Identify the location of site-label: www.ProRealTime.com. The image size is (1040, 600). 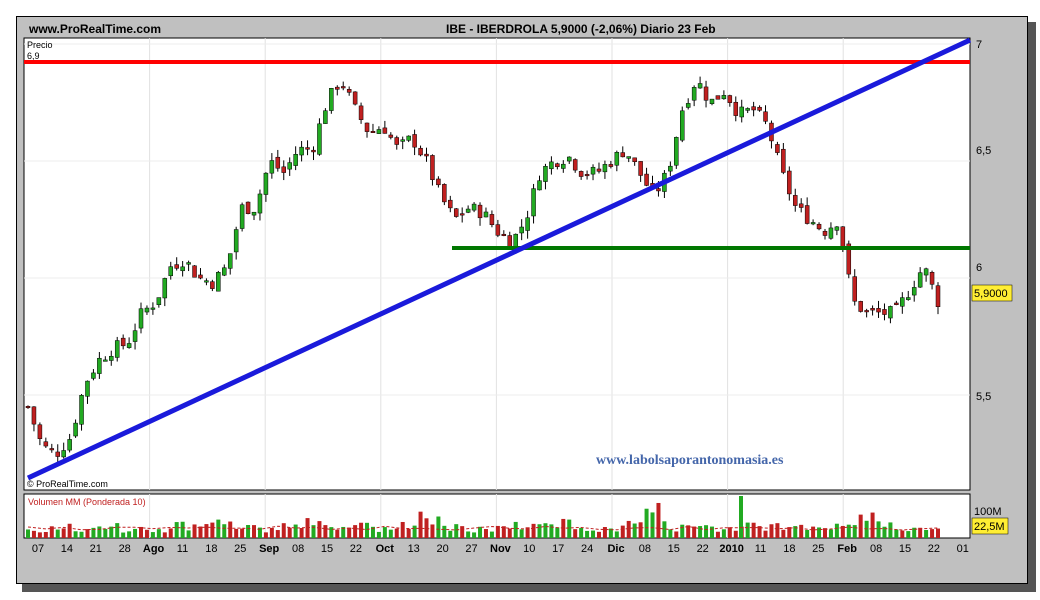
(95, 29).